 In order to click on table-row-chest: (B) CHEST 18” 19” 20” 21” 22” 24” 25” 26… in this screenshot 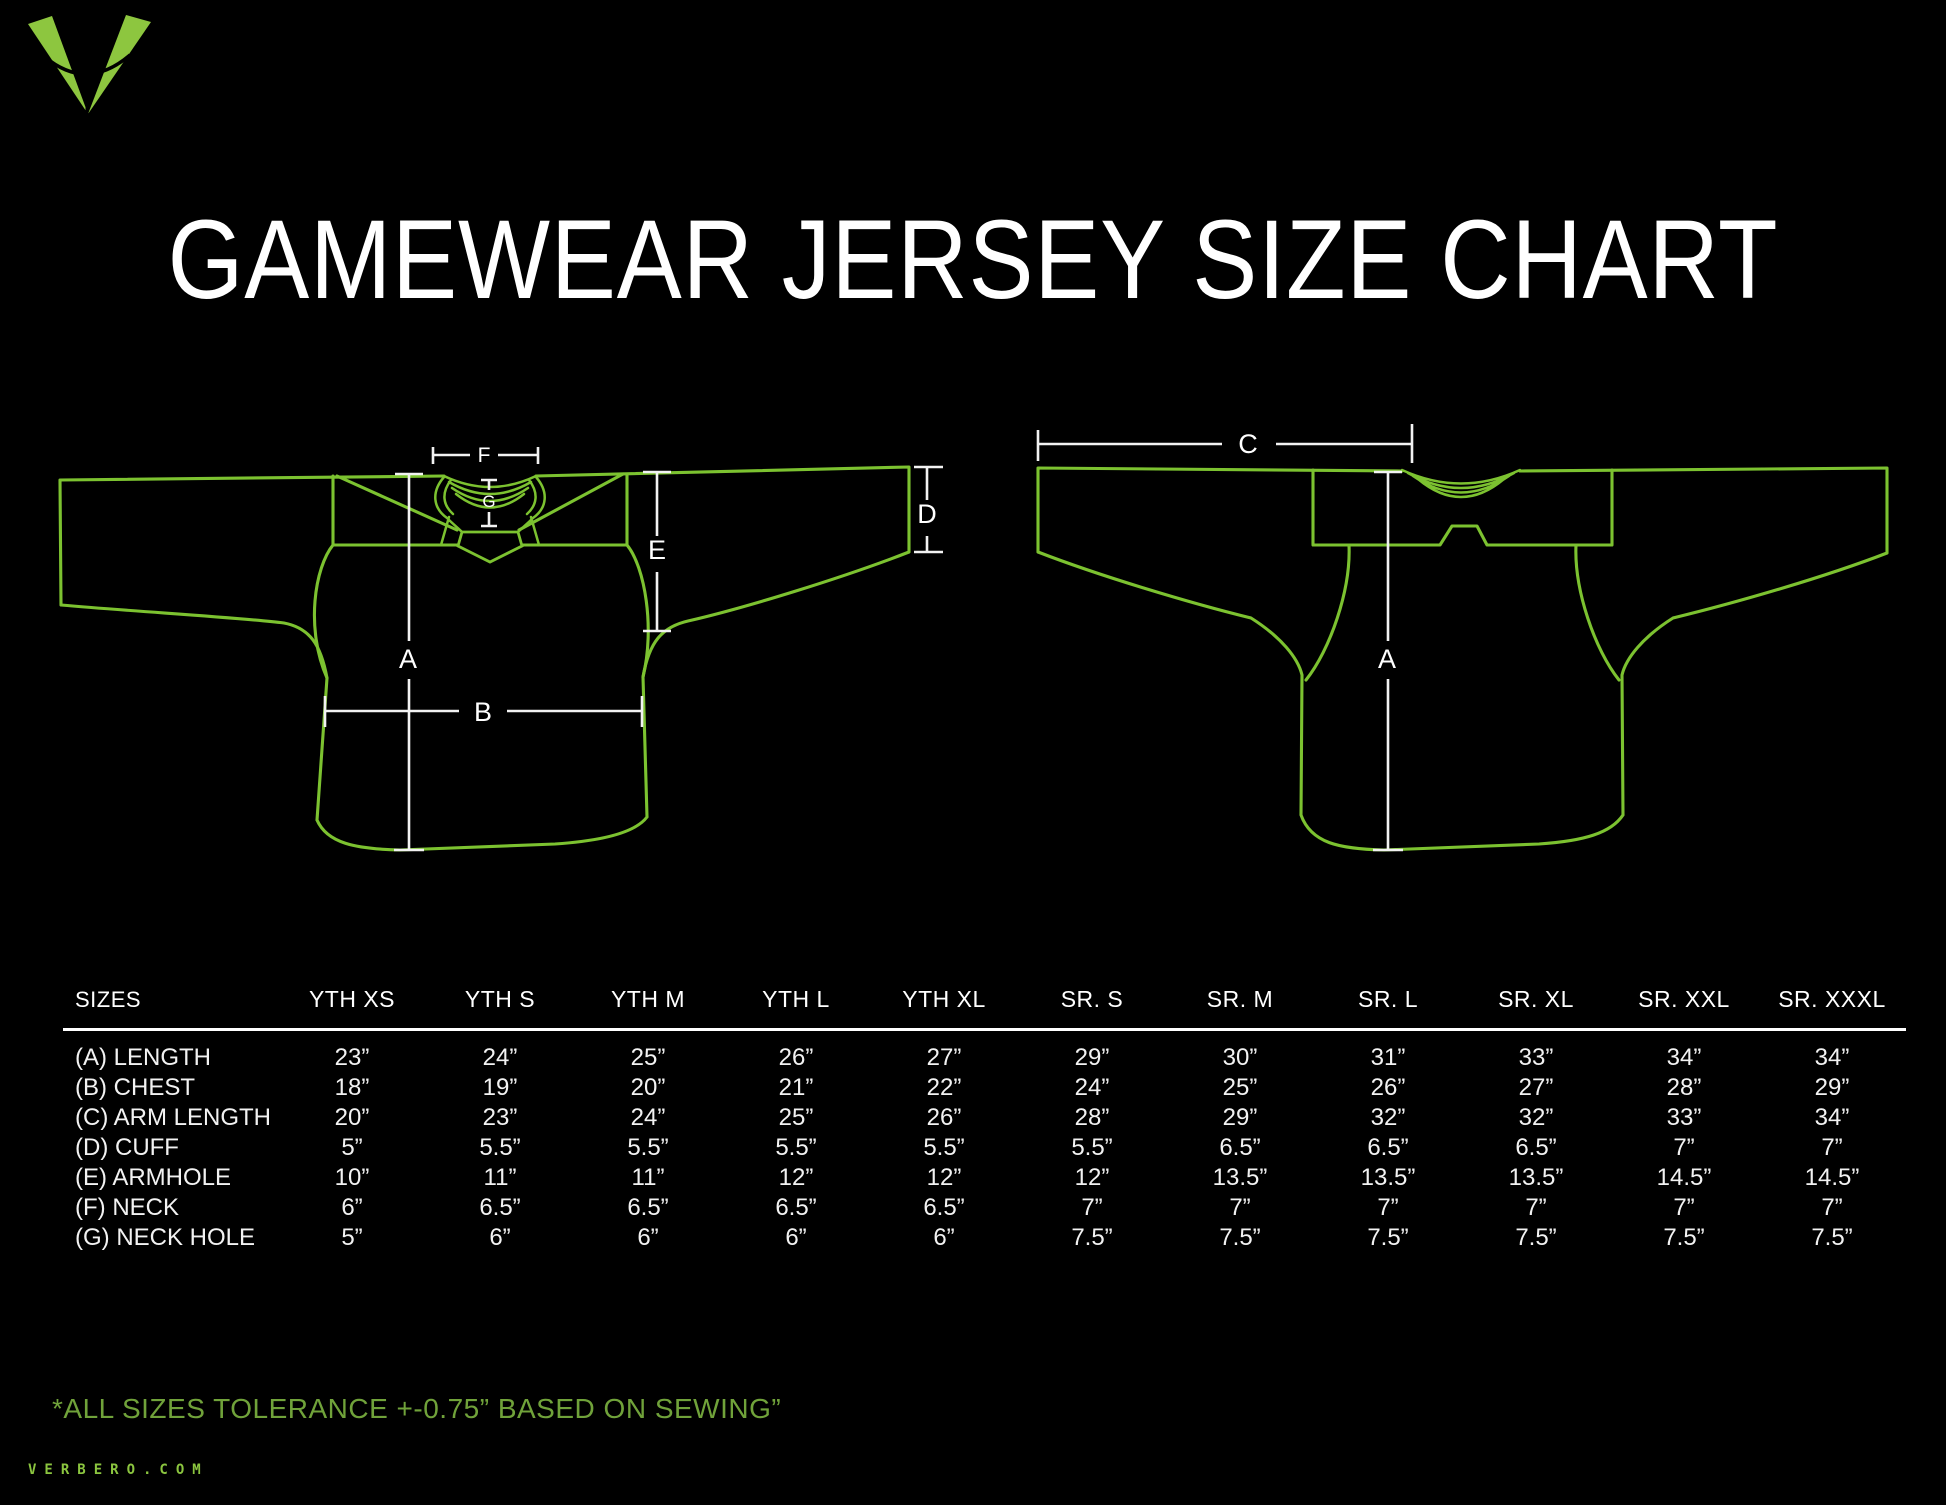, I will do `click(984, 1088)`.